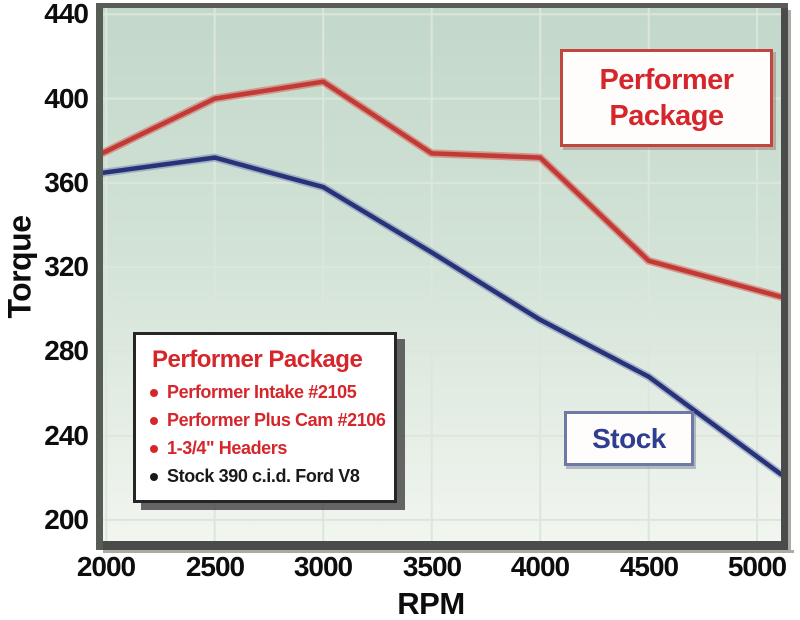  What do you see at coordinates (215, 566) in the screenshot?
I see `x-tick-label: 2500` at bounding box center [215, 566].